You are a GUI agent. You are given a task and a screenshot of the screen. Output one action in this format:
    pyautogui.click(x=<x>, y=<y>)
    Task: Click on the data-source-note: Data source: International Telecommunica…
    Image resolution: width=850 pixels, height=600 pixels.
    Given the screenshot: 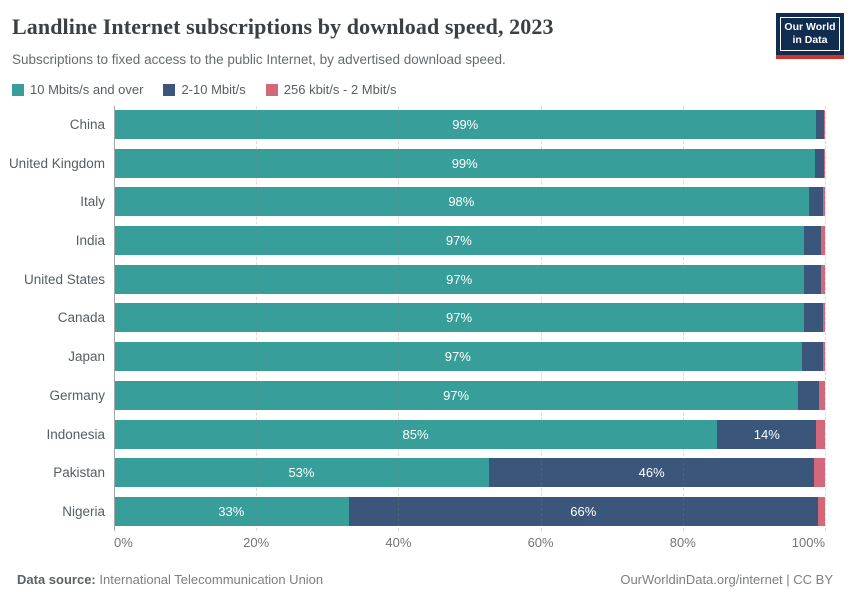 What is the action you would take?
    pyautogui.click(x=170, y=579)
    